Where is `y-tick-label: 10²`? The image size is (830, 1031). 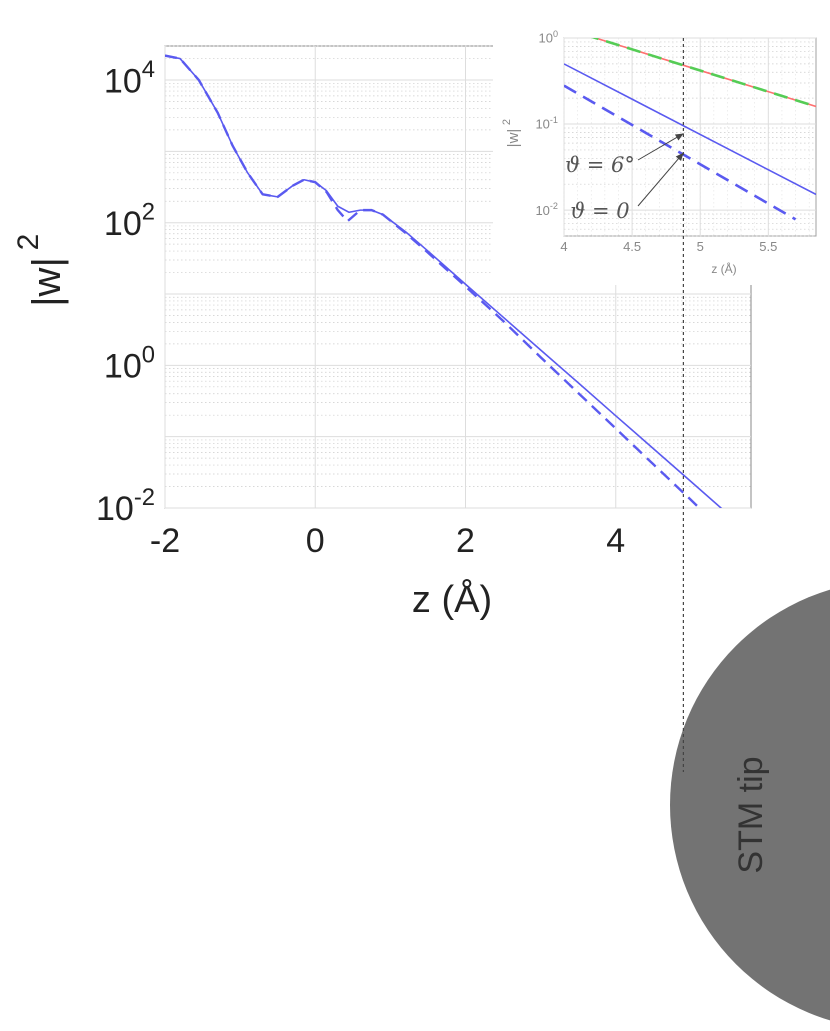 y-tick-label: 10² is located at coordinates (129, 221).